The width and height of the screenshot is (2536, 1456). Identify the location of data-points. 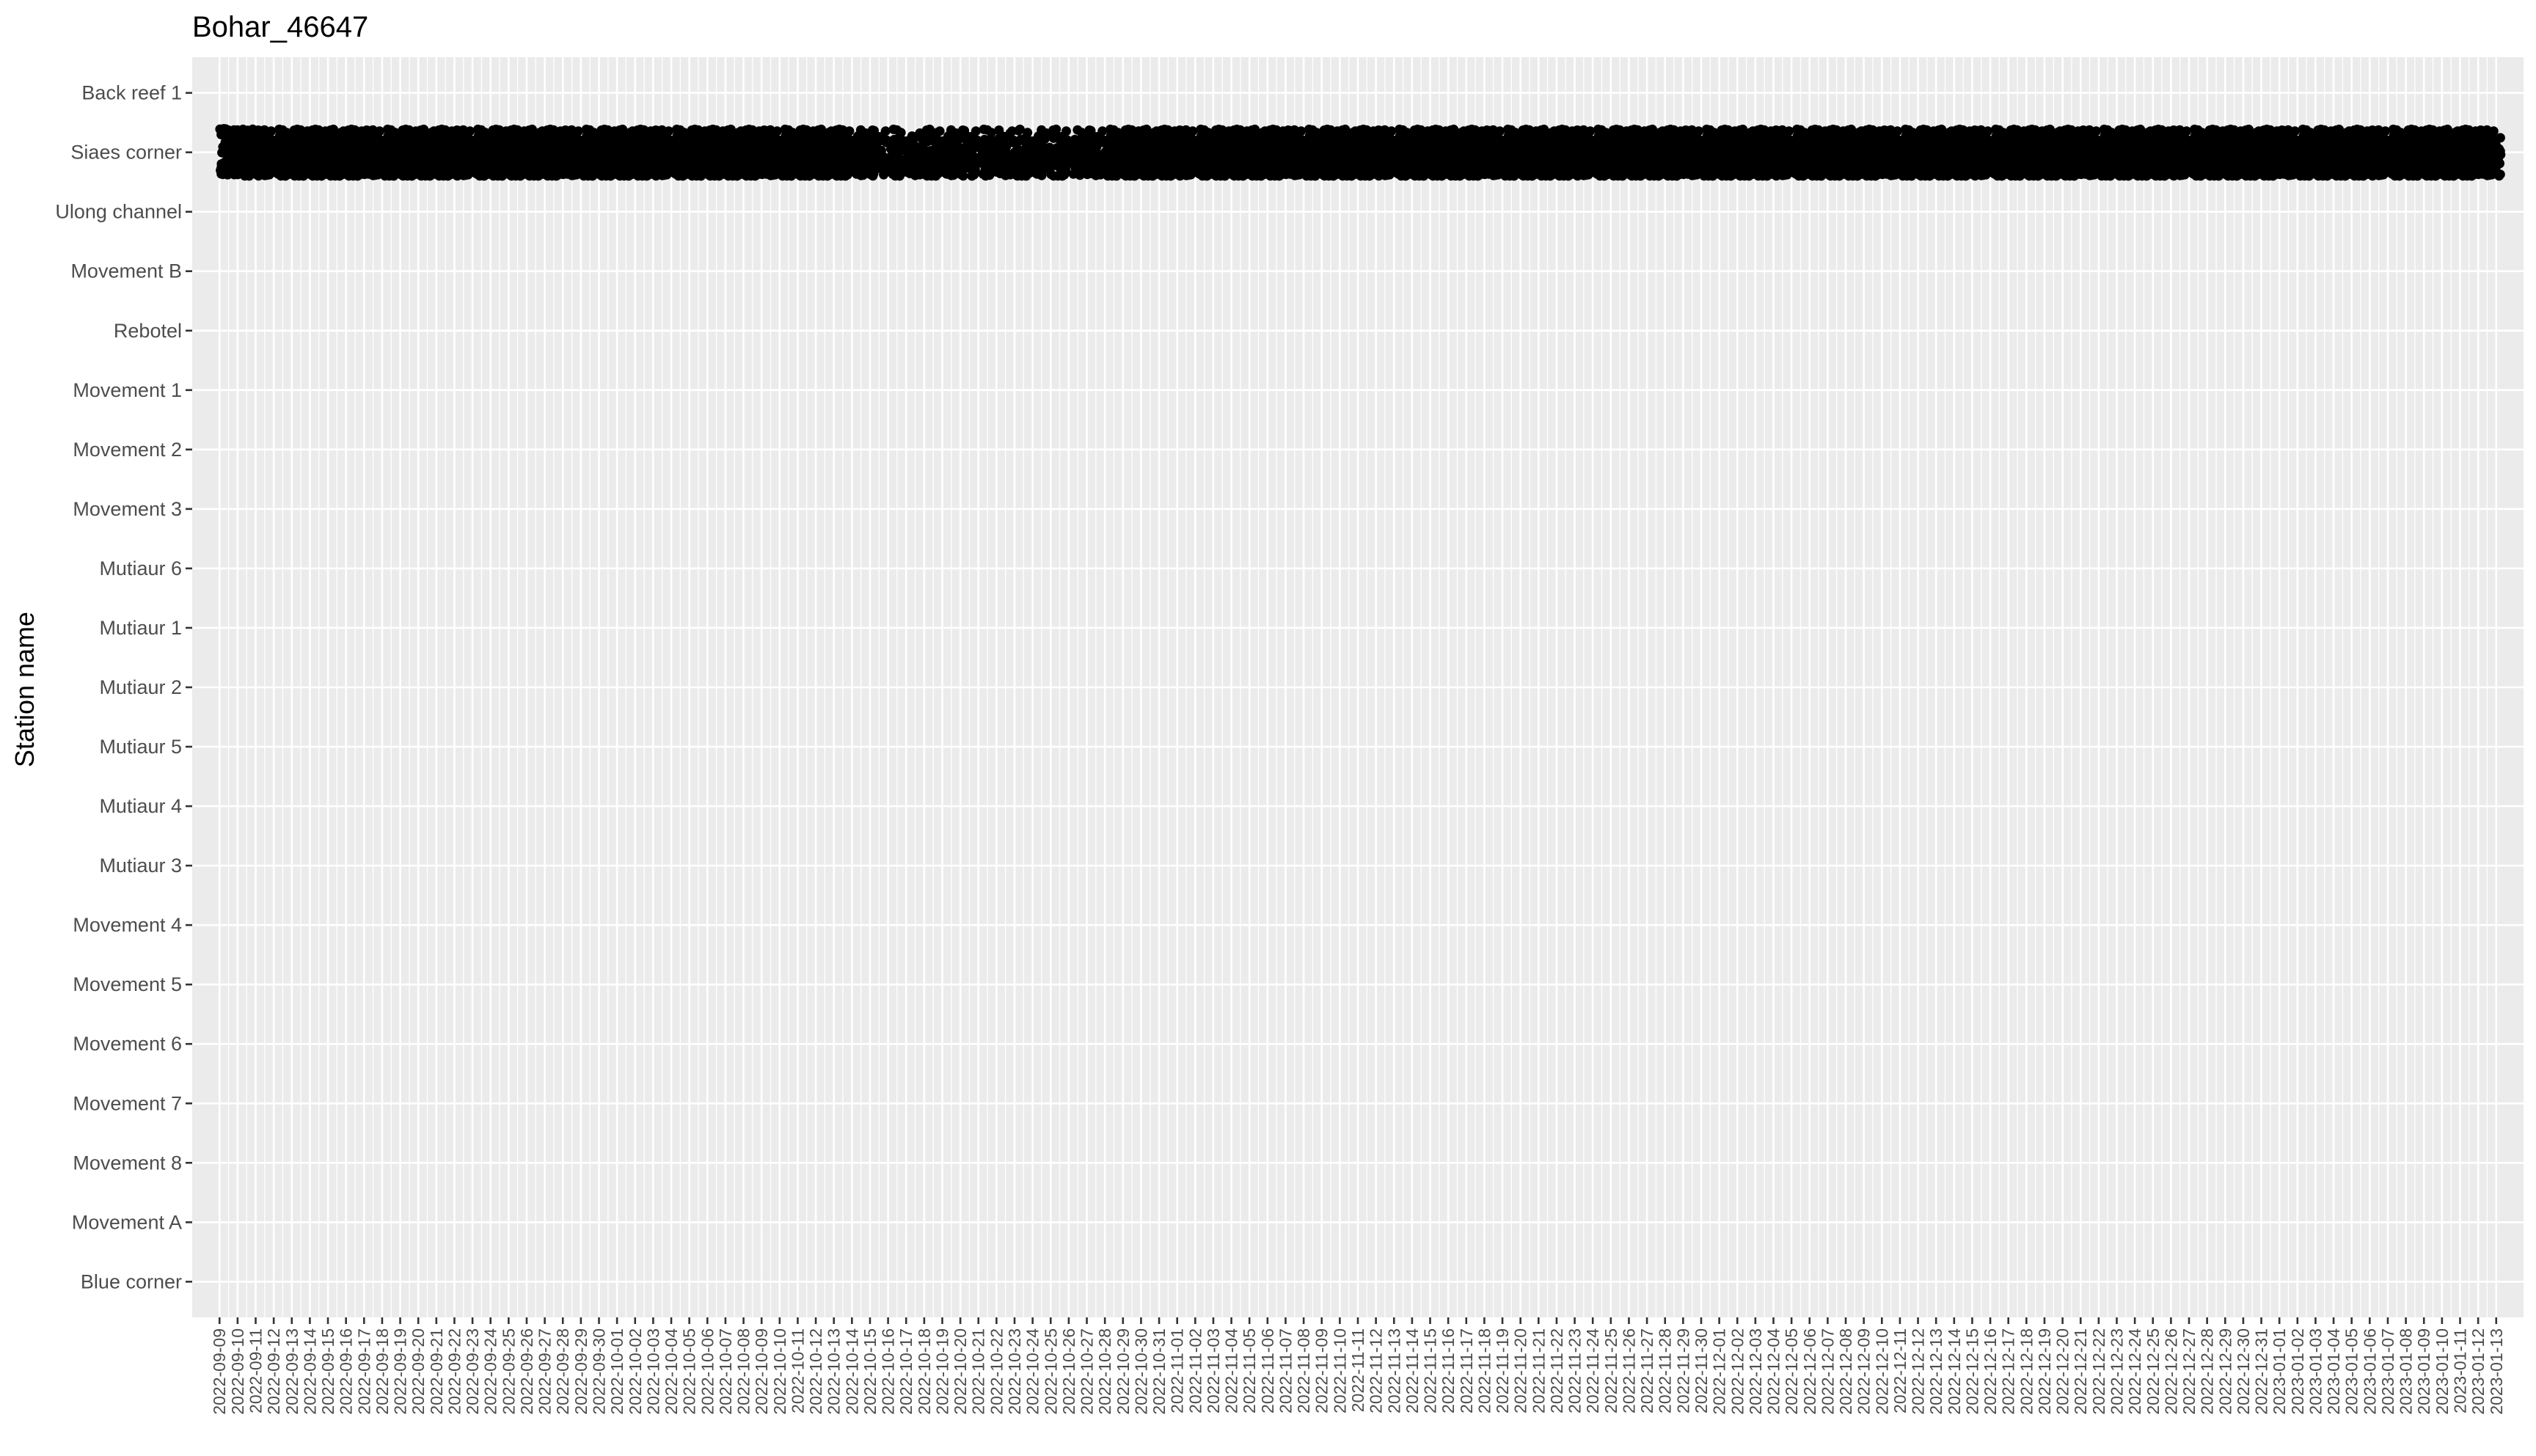
(1360, 153).